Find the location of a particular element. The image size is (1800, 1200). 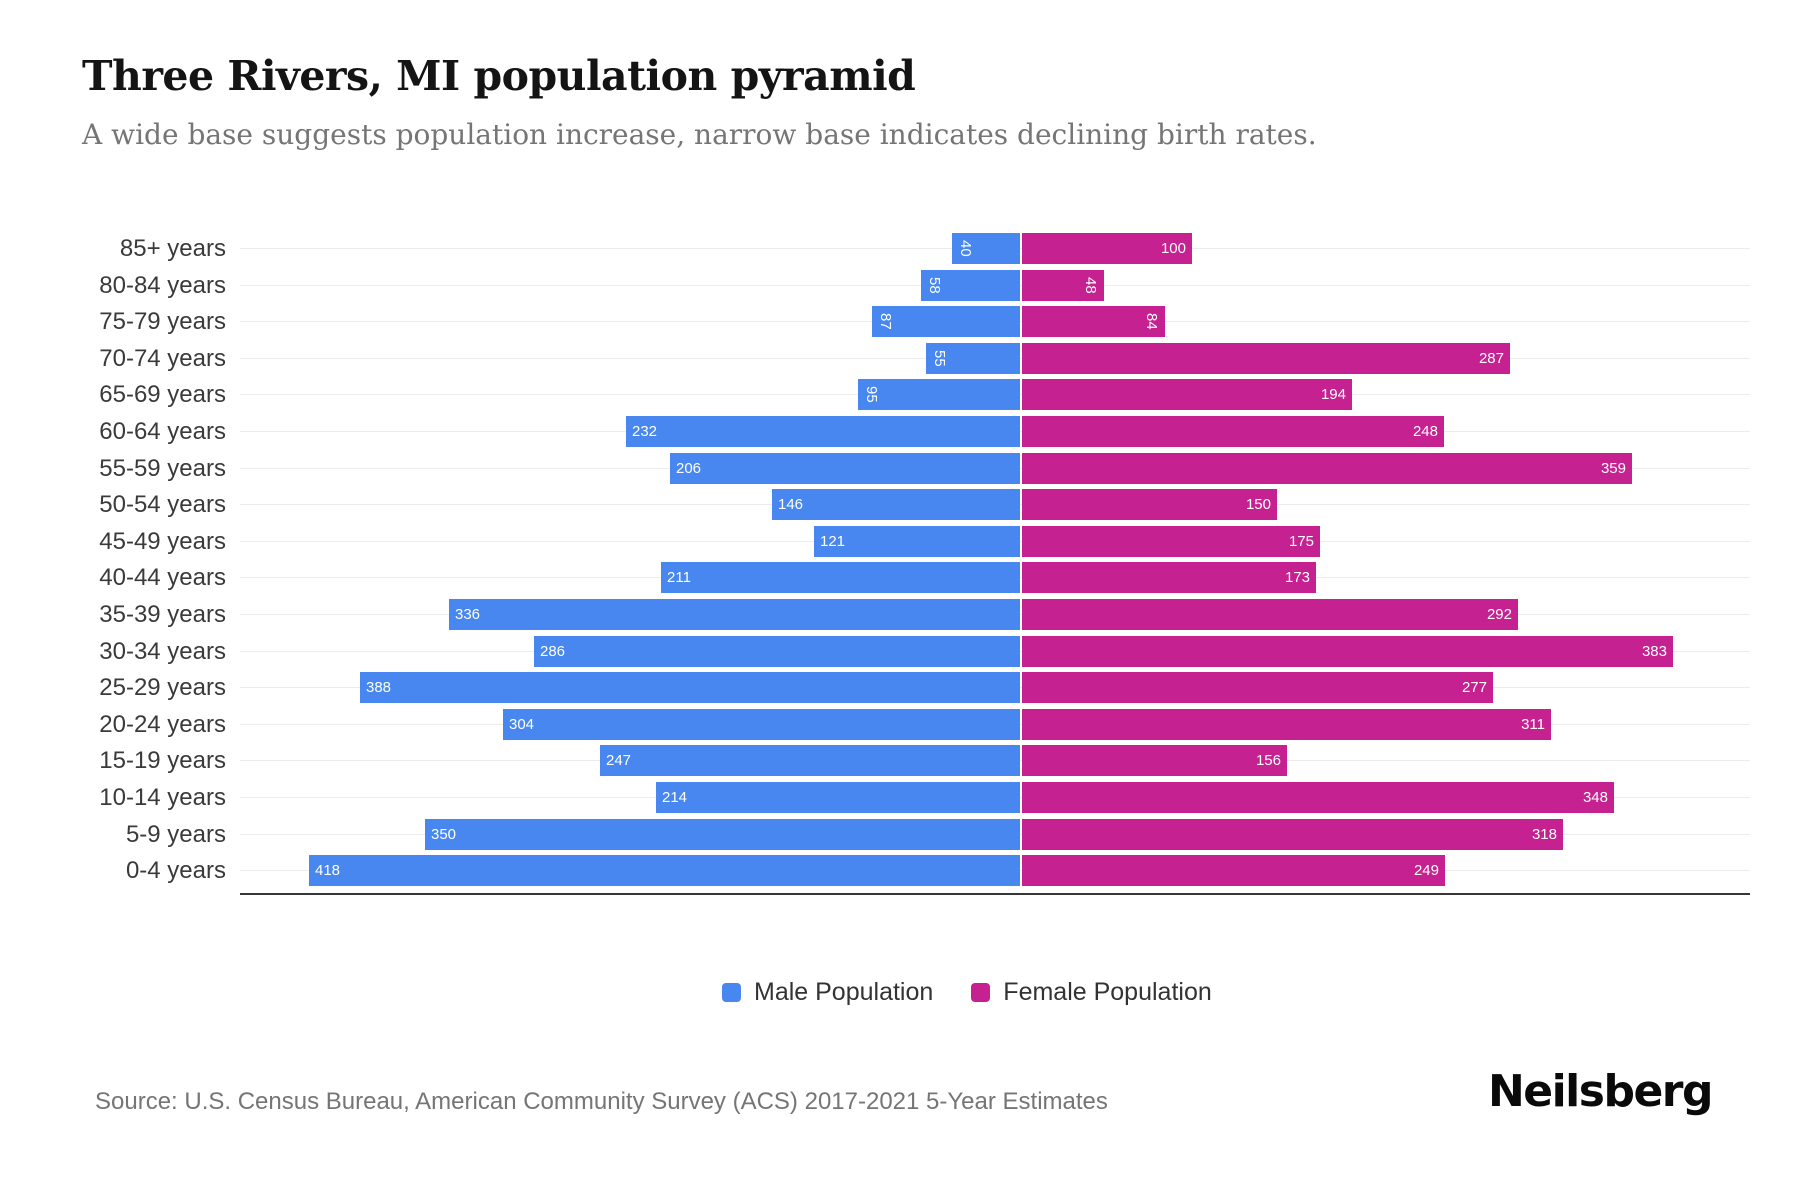

male-bar-value: 211 is located at coordinates (679, 577).